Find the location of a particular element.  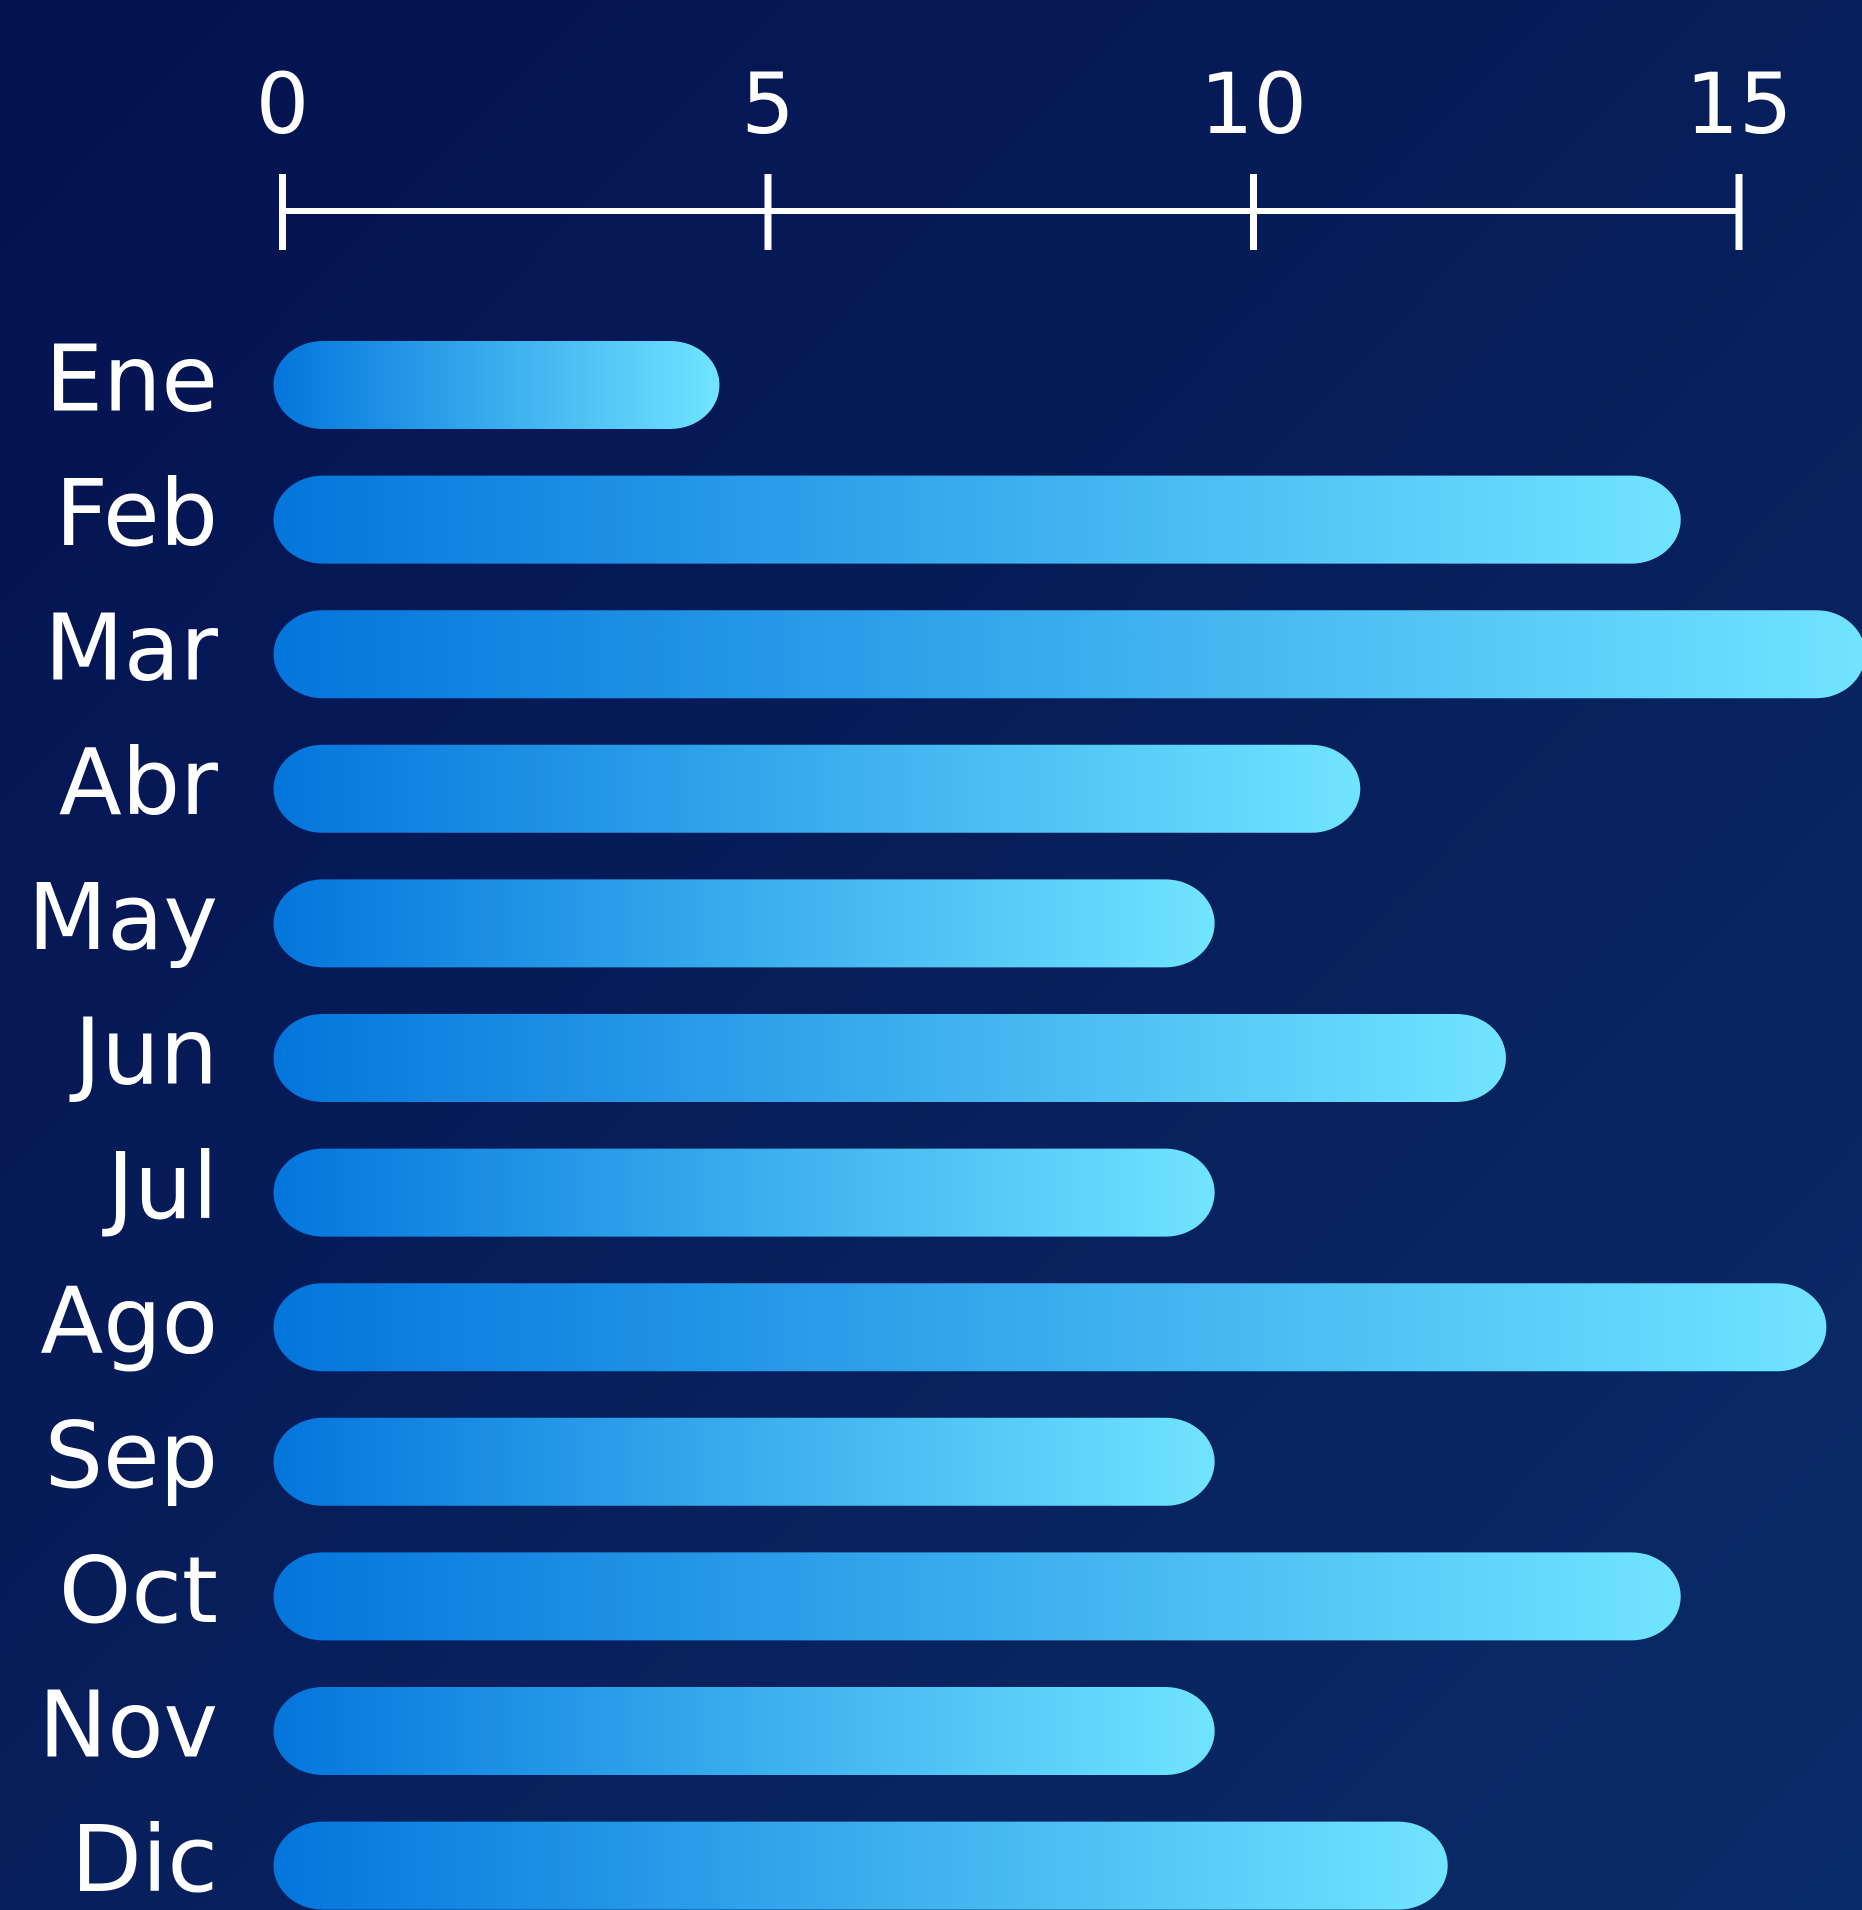

x-tick-label: 10 is located at coordinates (1253, 104).